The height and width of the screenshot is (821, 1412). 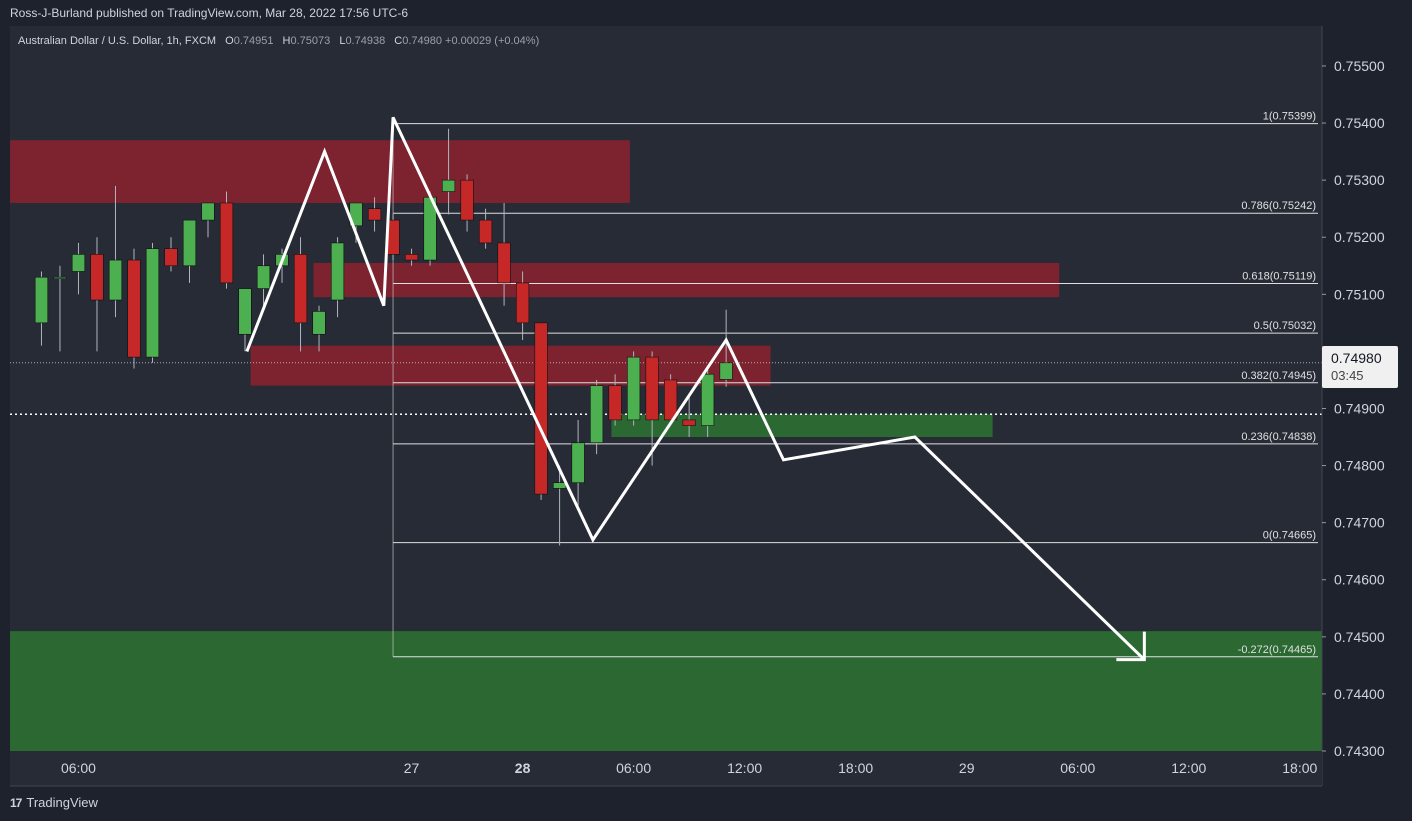 I want to click on change-value: +0.00029 (+0.04%), so click(x=492, y=41).